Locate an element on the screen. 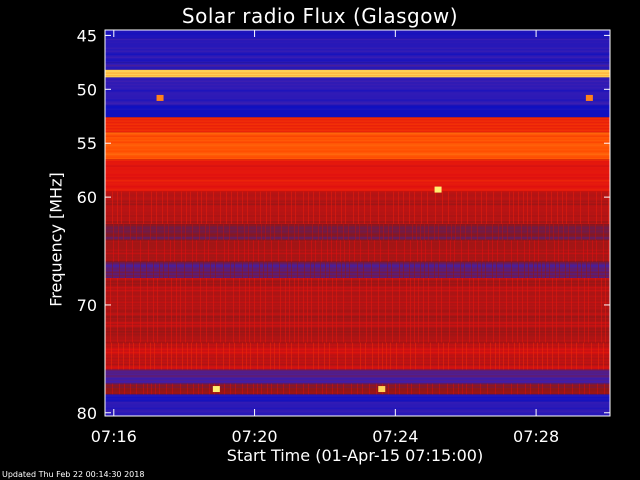  updated-footer: Updated Thu Feb 22 00:14:30 2018 is located at coordinates (73, 474).